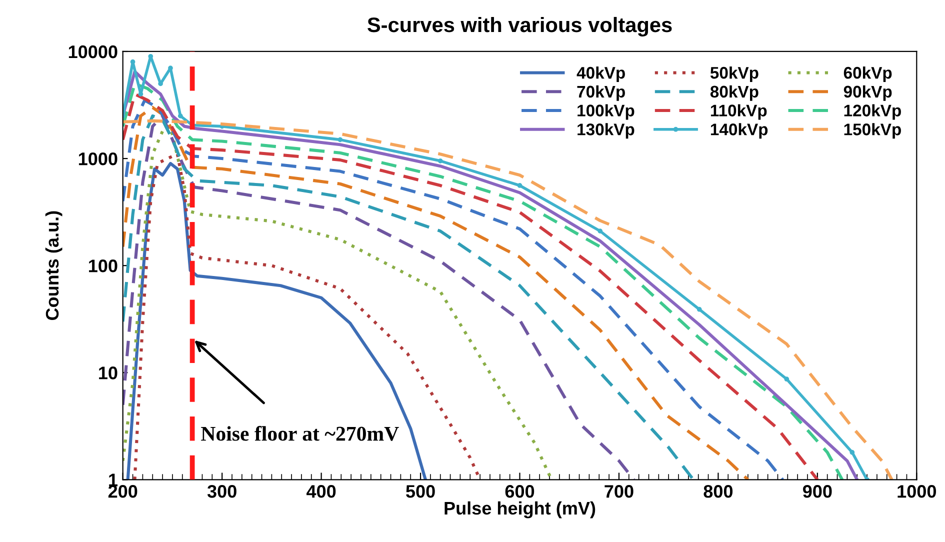 Image resolution: width=945 pixels, height=542 pixels. What do you see at coordinates (103, 266) in the screenshot?
I see `y-tick-label: 100` at bounding box center [103, 266].